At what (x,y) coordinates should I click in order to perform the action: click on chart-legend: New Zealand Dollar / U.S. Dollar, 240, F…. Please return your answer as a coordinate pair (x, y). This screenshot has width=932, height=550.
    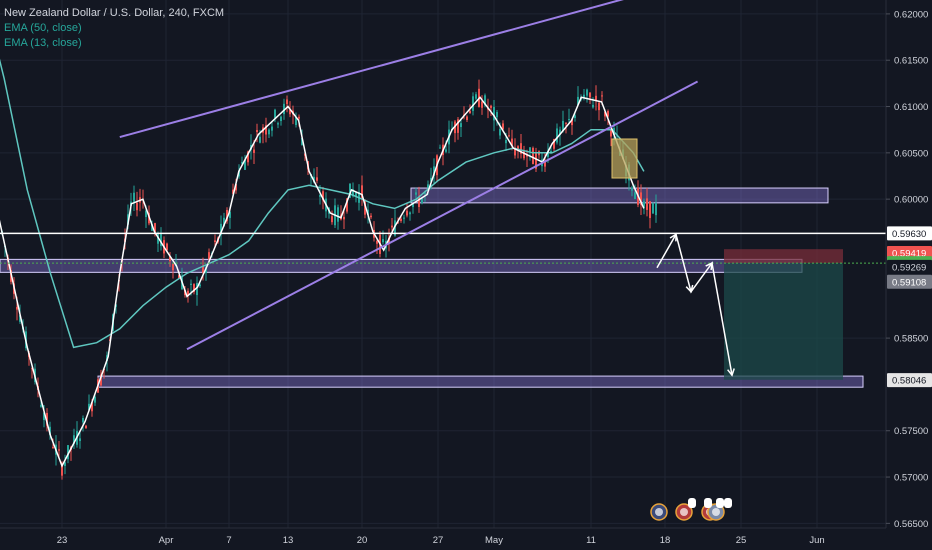
    Looking at the image, I should click on (114, 28).